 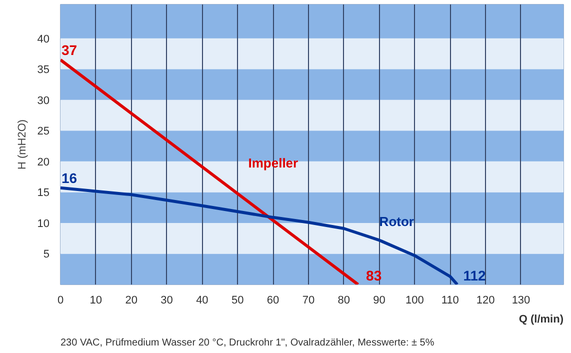 I want to click on x-axis-title: Q (l/min), so click(x=541, y=320).